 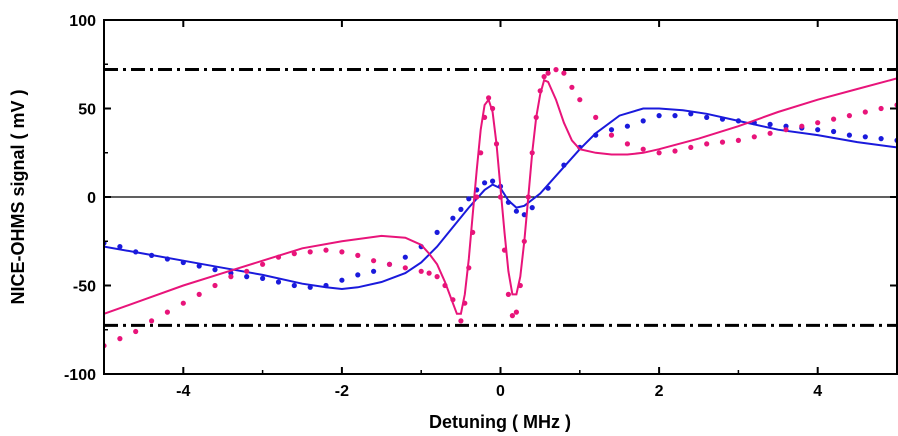 What do you see at coordinates (500, 422) in the screenshot?
I see `x-axis-title: Detuning ( MHz )` at bounding box center [500, 422].